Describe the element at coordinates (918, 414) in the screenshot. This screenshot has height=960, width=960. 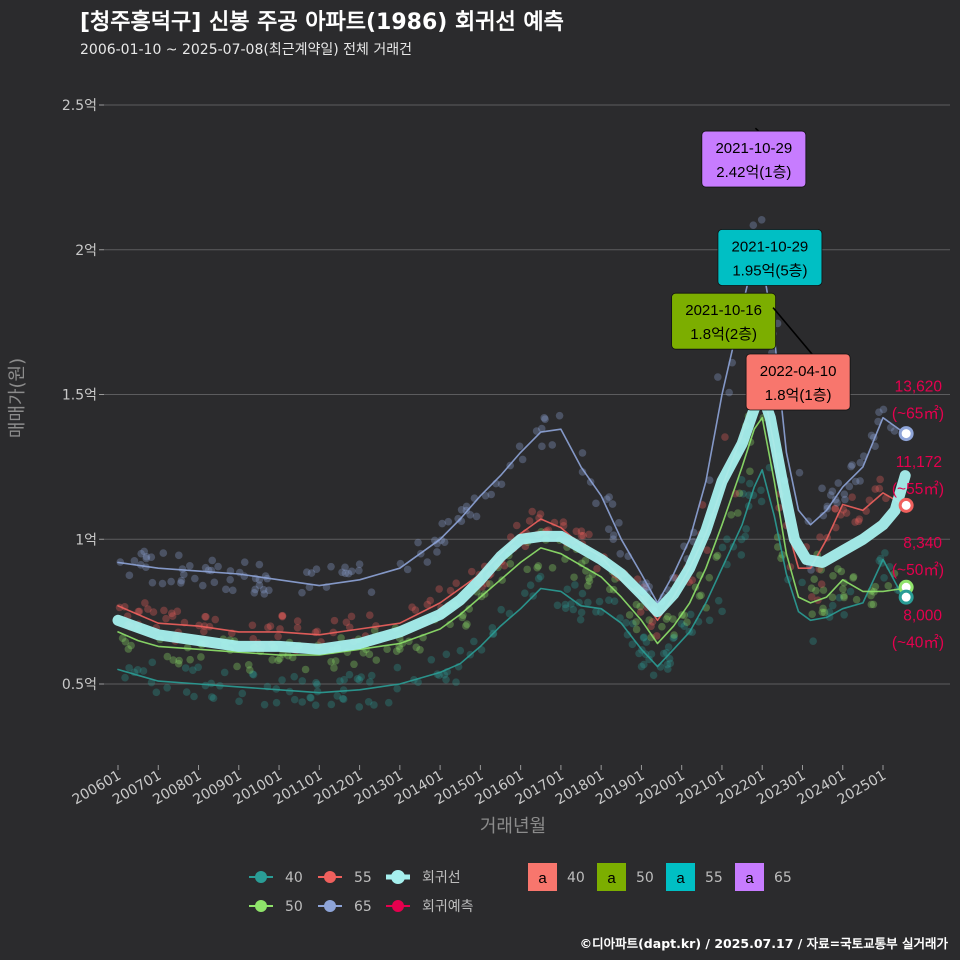
I see `prediction-area-label: (~65㎡)` at that location.